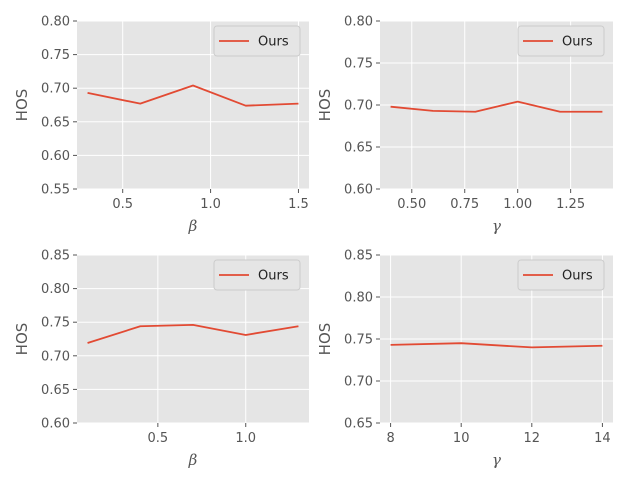 This screenshot has width=640, height=480. I want to click on x-tick-label: 1.5, so click(298, 204).